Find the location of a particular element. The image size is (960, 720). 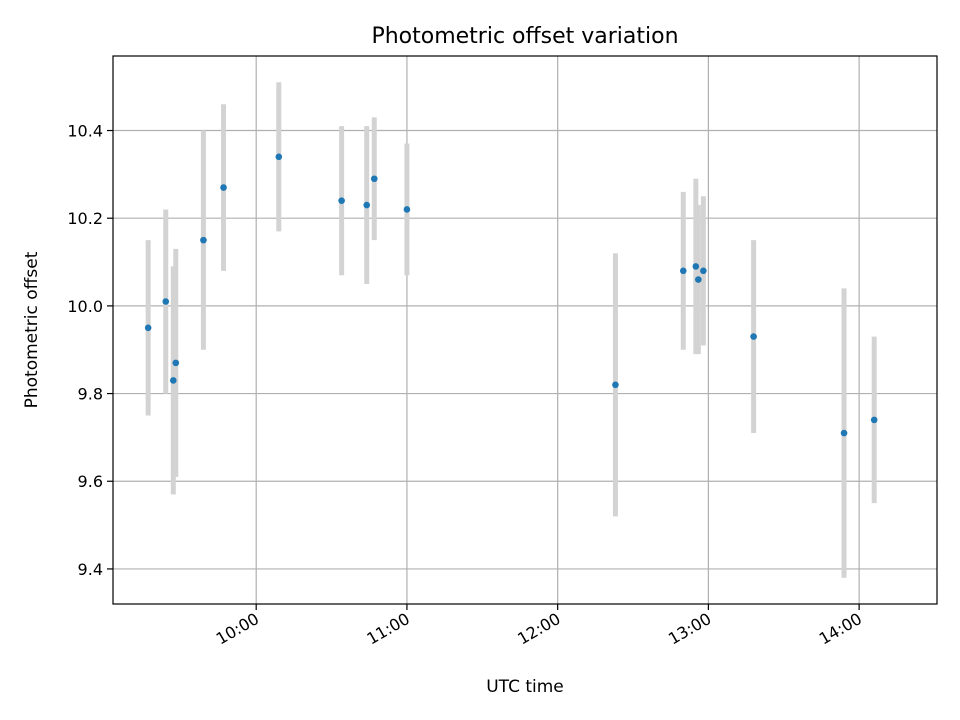

x-tick-label: 13:00 is located at coordinates (689, 629).